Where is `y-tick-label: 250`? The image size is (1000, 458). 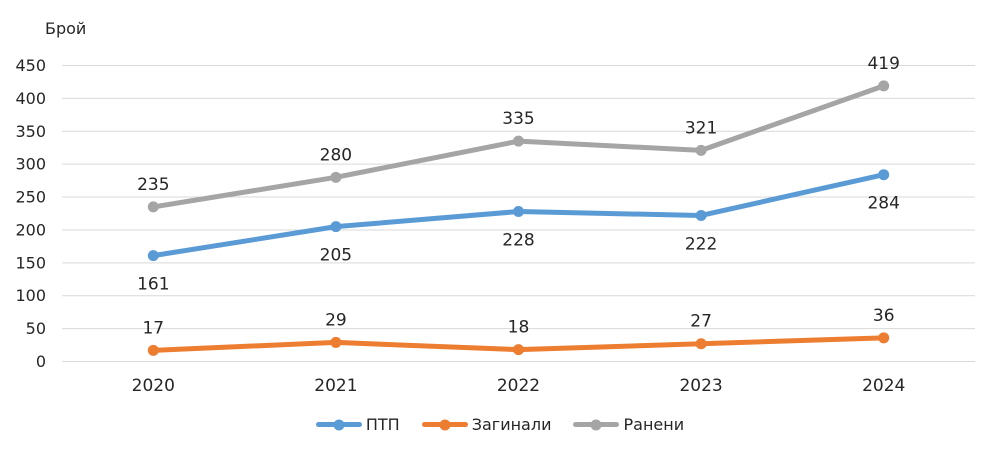 y-tick-label: 250 is located at coordinates (30, 197).